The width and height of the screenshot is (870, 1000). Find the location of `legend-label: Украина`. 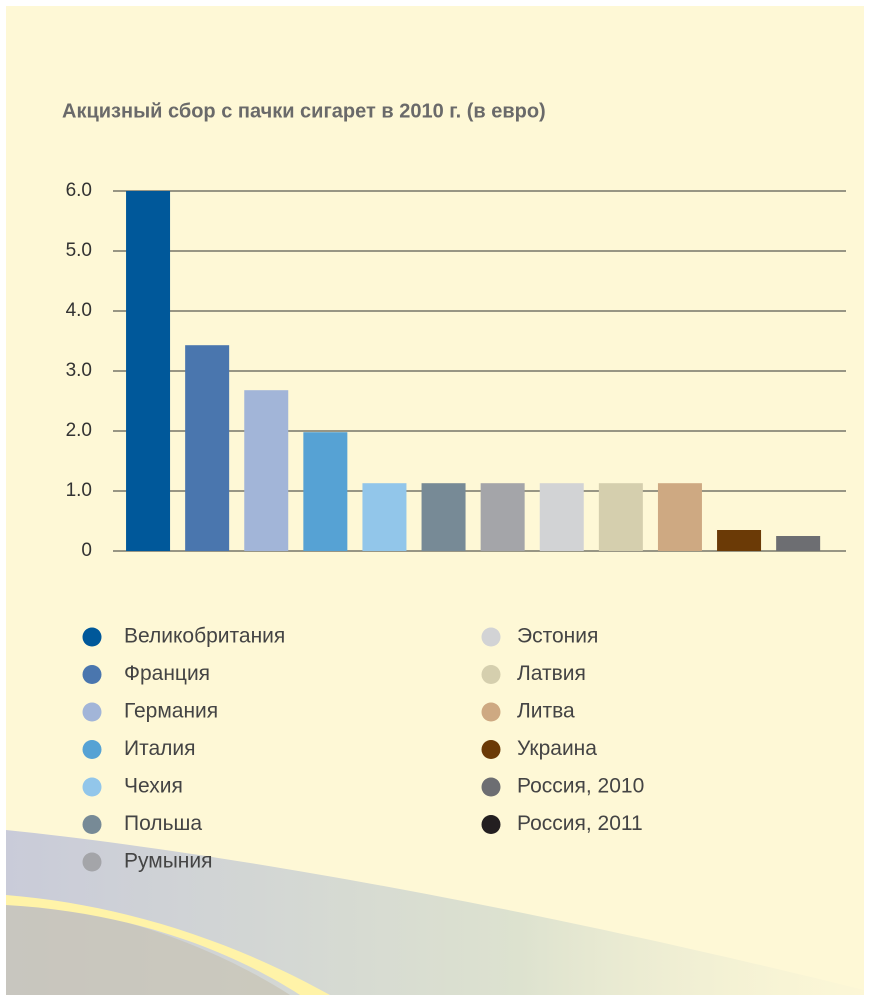

legend-label: Украина is located at coordinates (557, 748).